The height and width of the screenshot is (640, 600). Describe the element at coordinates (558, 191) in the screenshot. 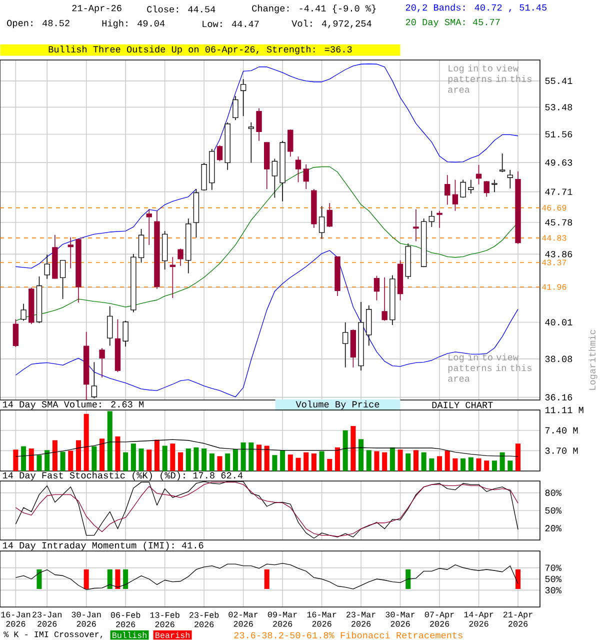

I see `y-tick-label: 47.71` at that location.